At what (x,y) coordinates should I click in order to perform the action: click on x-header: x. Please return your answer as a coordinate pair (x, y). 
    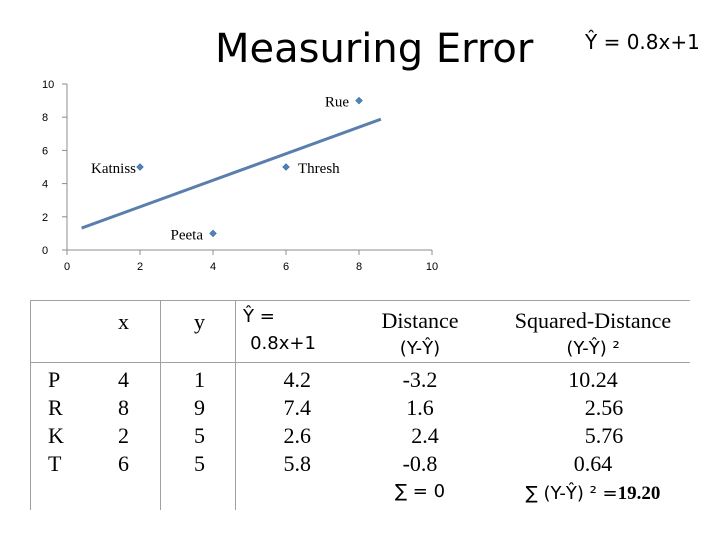
    Looking at the image, I should click on (123, 321).